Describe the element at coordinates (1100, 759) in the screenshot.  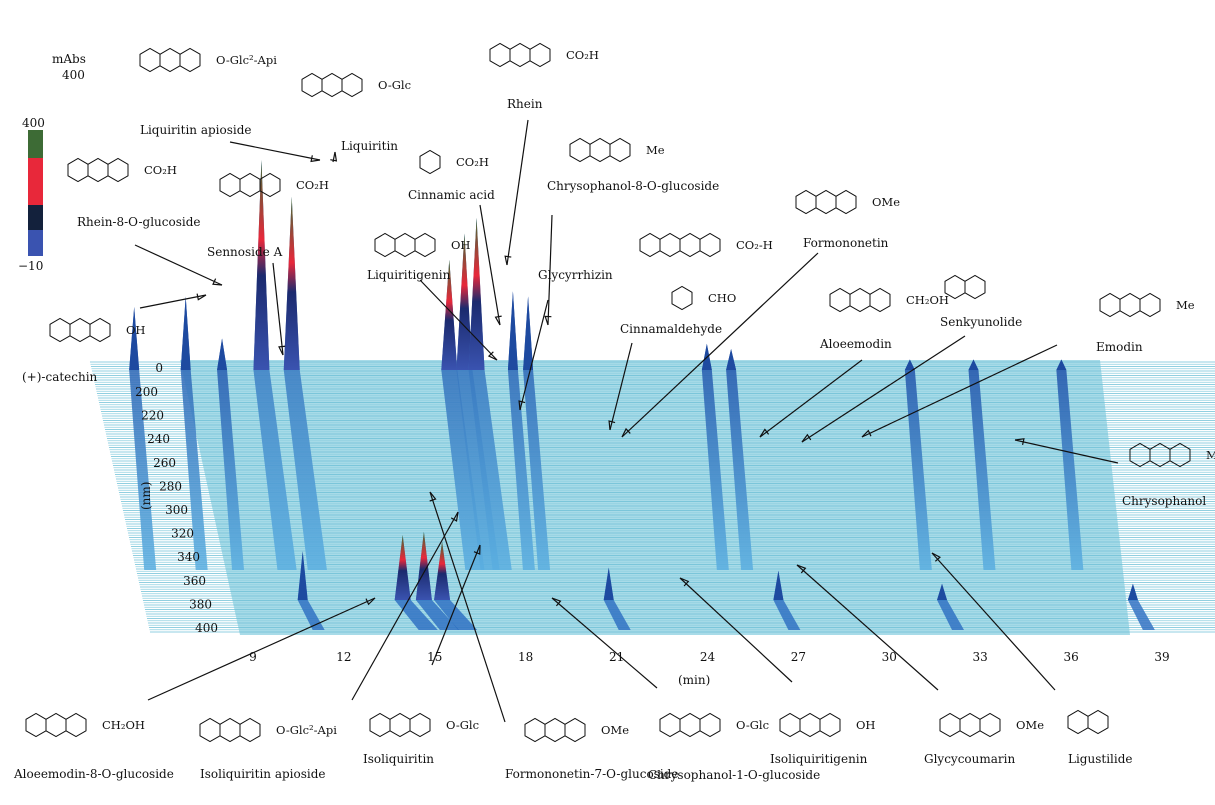
I see `compound-label-ligustilide: Ligustilide` at that location.